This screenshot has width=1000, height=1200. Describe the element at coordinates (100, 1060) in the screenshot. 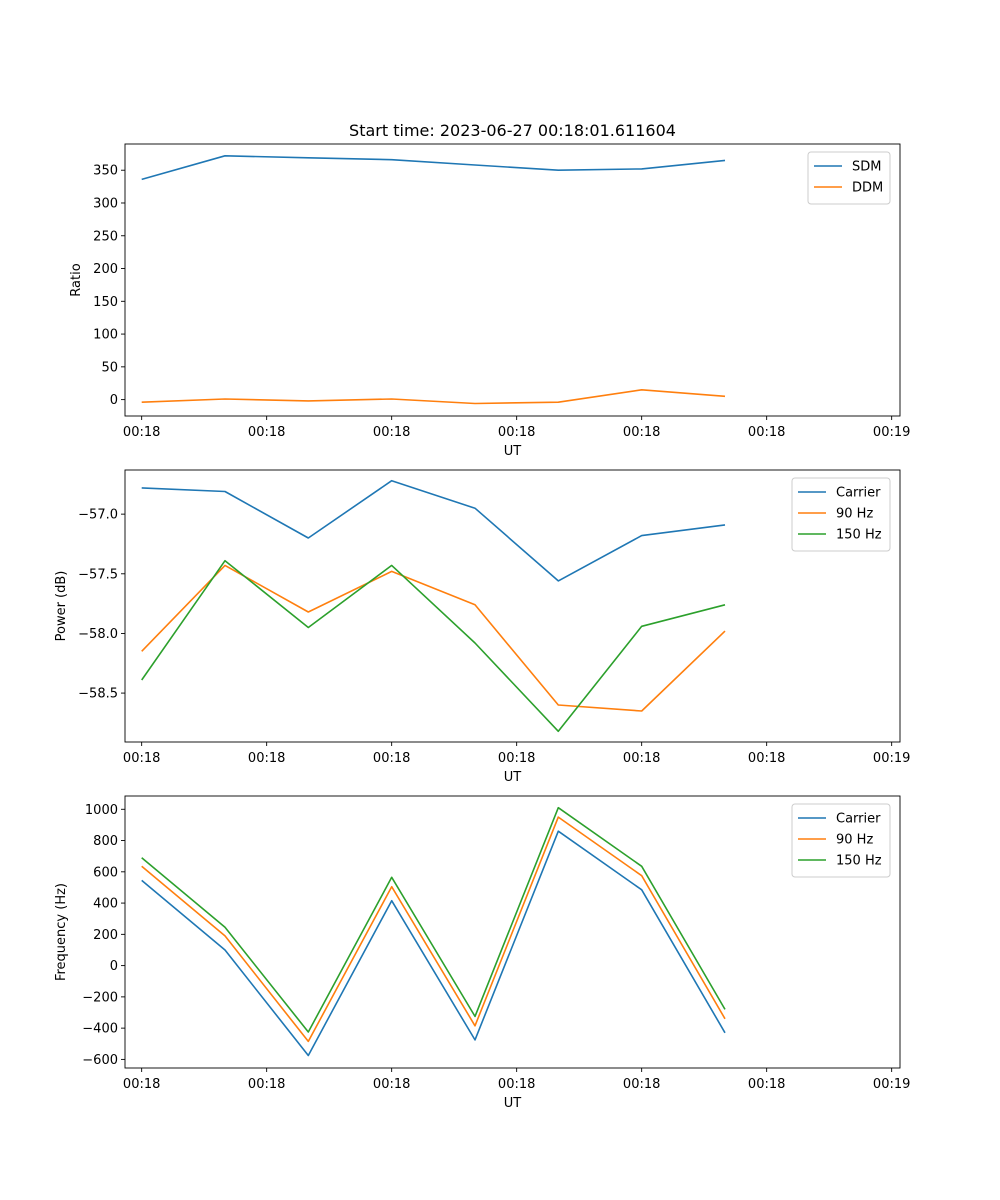

I see `y-tick-label: −600` at that location.